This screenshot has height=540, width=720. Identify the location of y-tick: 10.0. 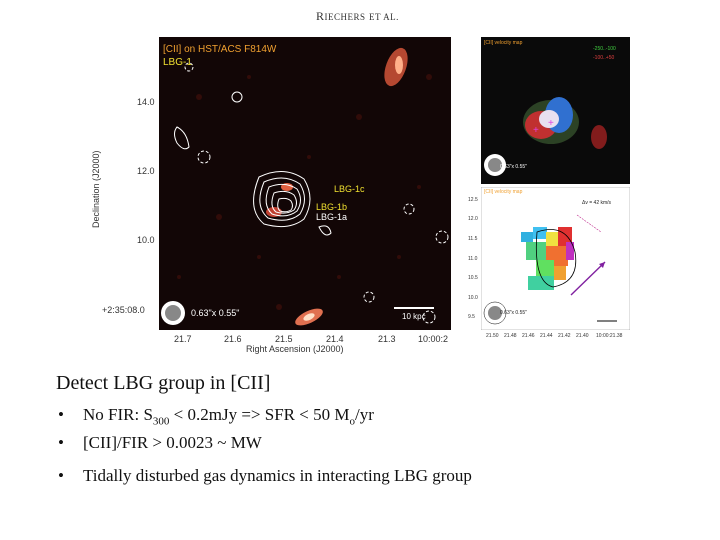
(146, 240).